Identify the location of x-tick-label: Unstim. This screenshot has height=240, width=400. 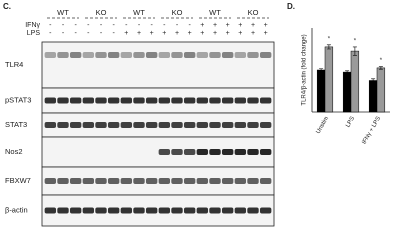
(323, 125).